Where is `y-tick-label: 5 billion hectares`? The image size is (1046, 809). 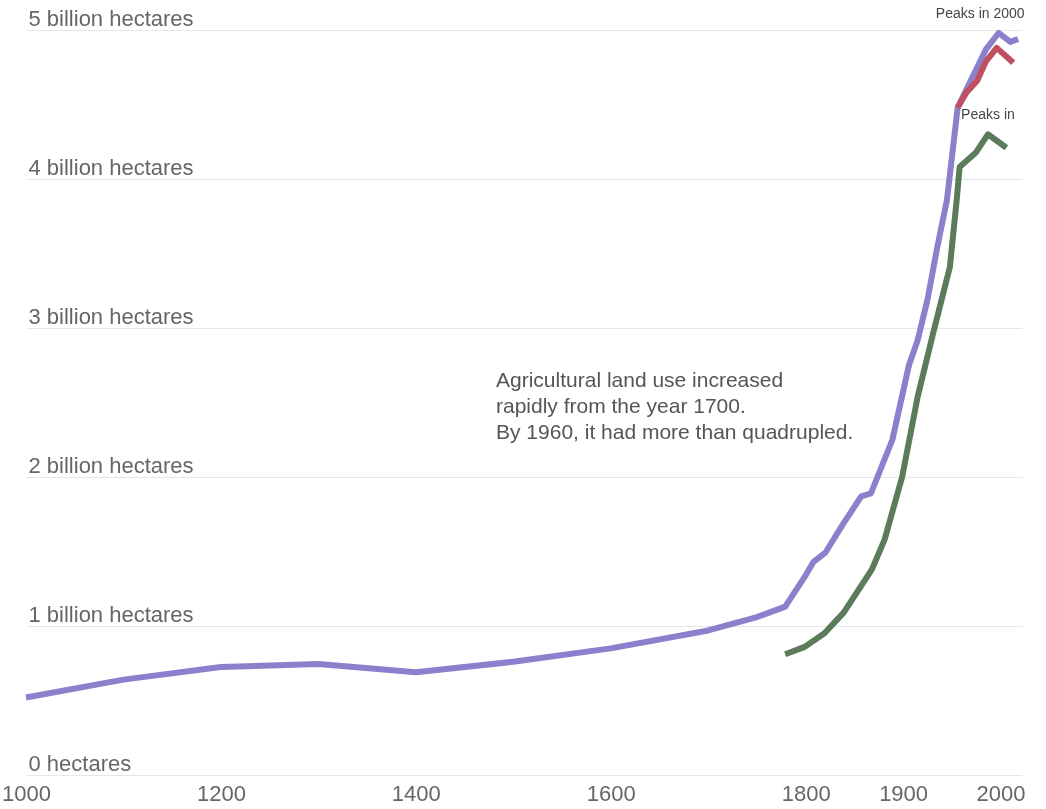 y-tick-label: 5 billion hectares is located at coordinates (111, 18).